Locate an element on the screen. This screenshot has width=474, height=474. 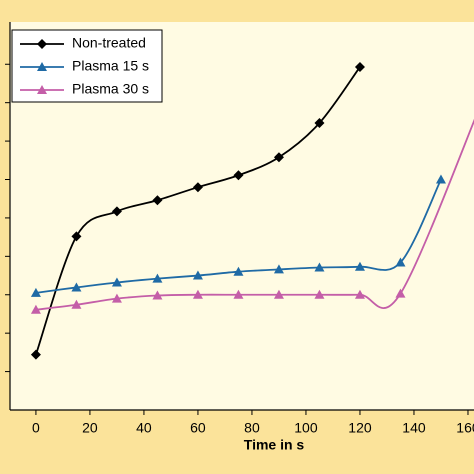
x-tick-label: 160 is located at coordinates (465, 428).